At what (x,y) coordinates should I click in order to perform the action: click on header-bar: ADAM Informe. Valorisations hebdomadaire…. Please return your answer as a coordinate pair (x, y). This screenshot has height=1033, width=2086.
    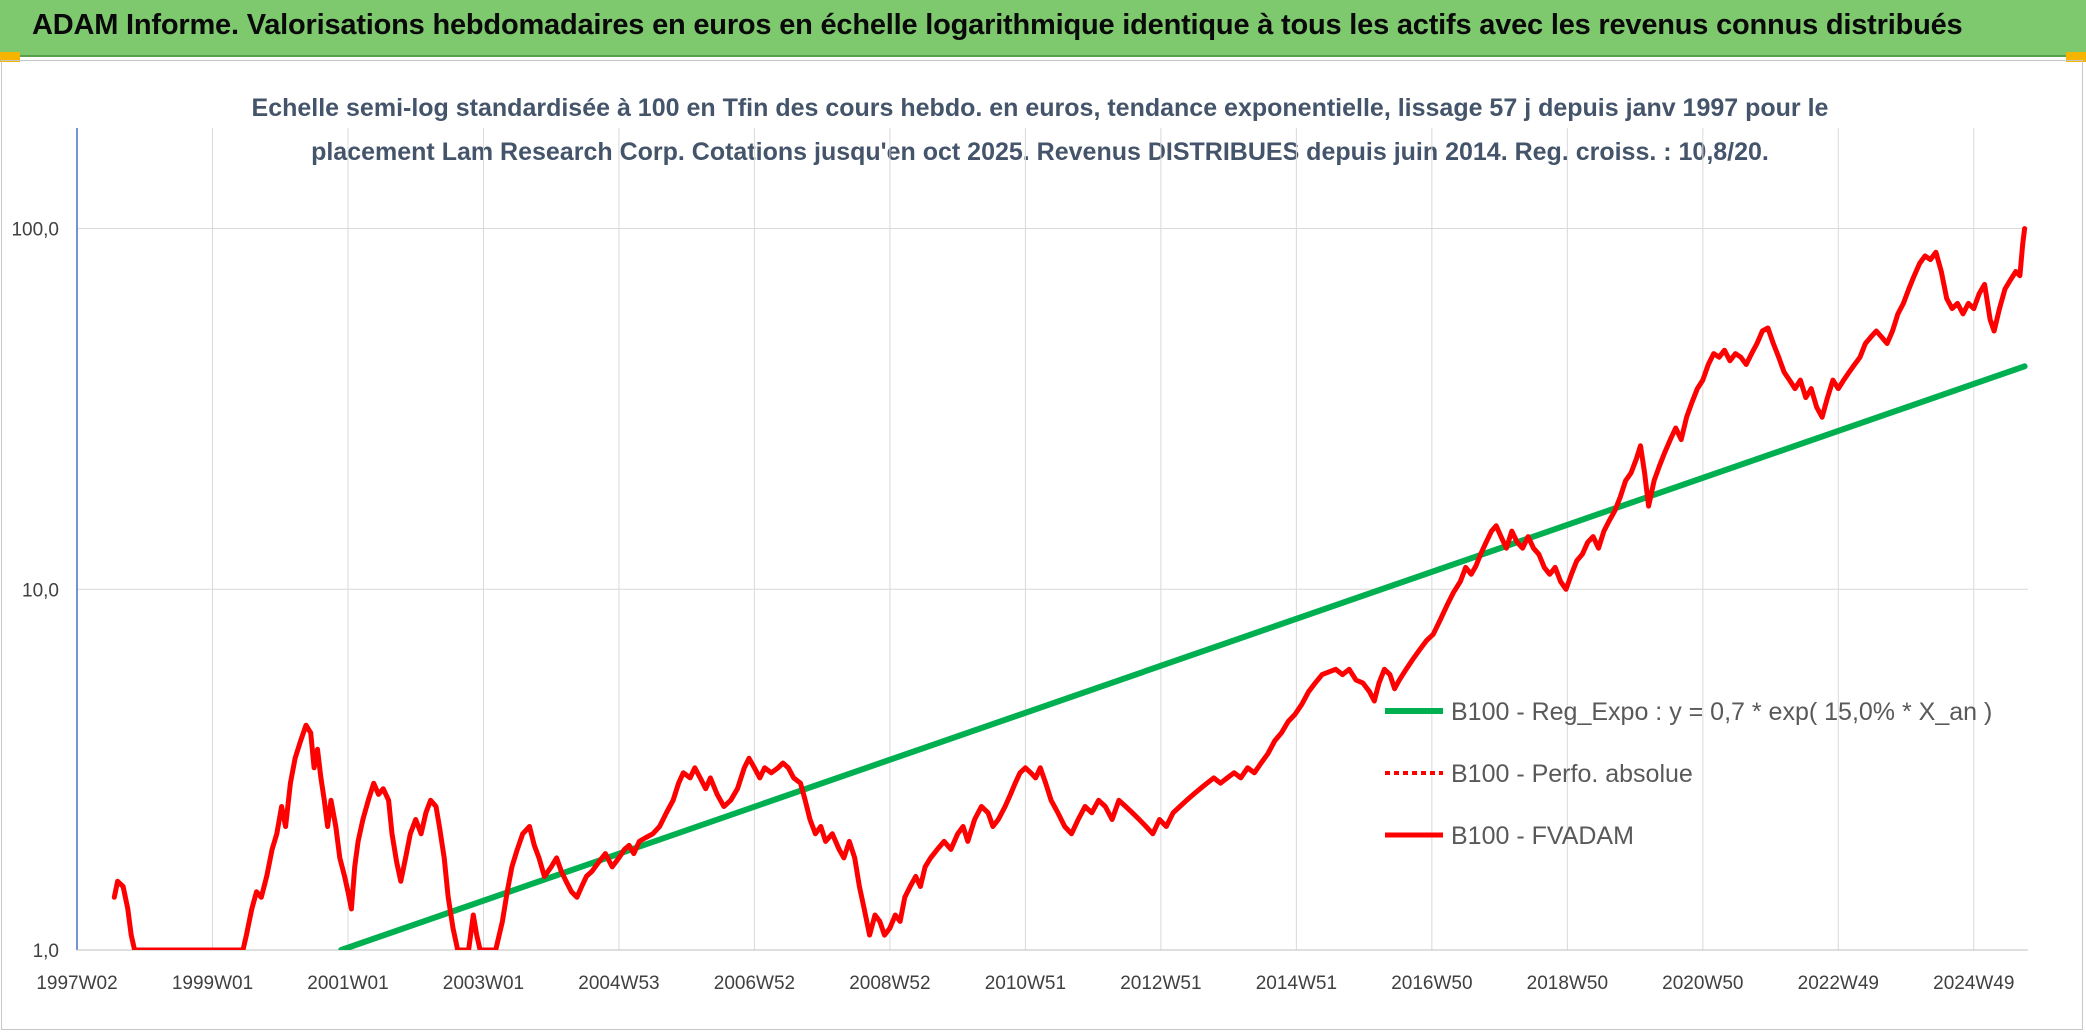
    Looking at the image, I should click on (1043, 28).